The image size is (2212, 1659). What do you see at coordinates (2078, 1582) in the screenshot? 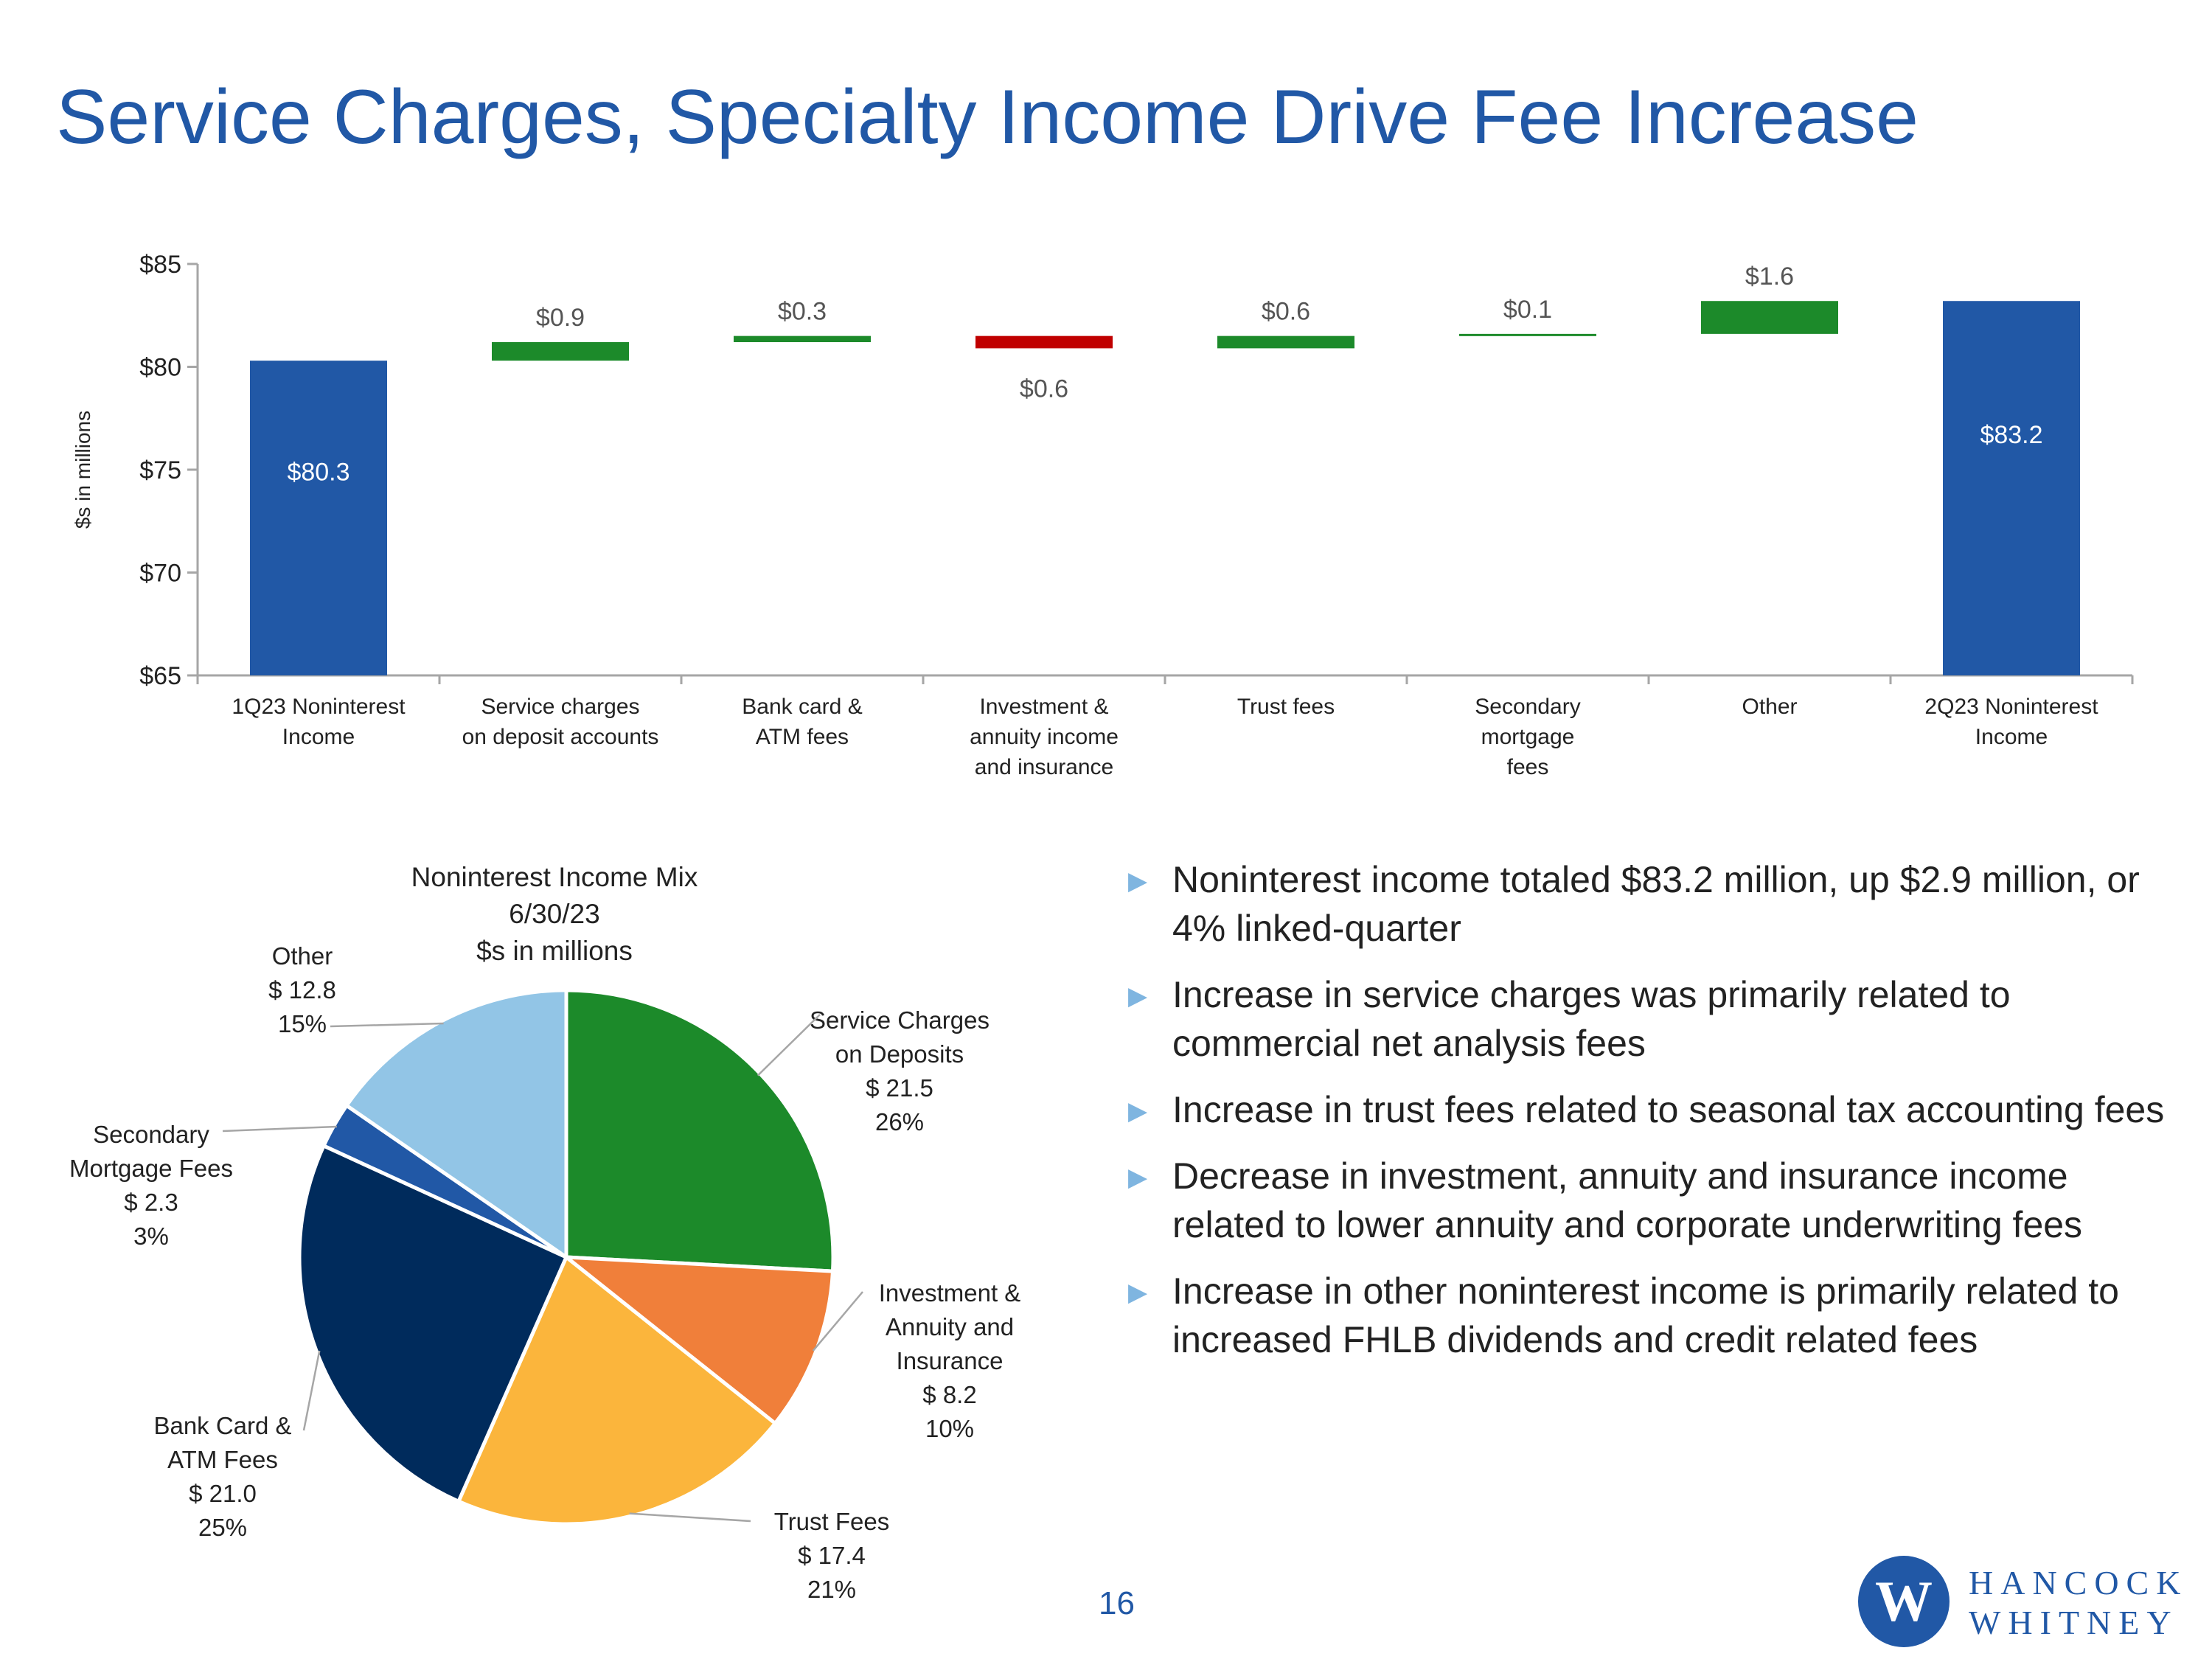
I see `logo-word-hancock: HANCOCK` at bounding box center [2078, 1582].